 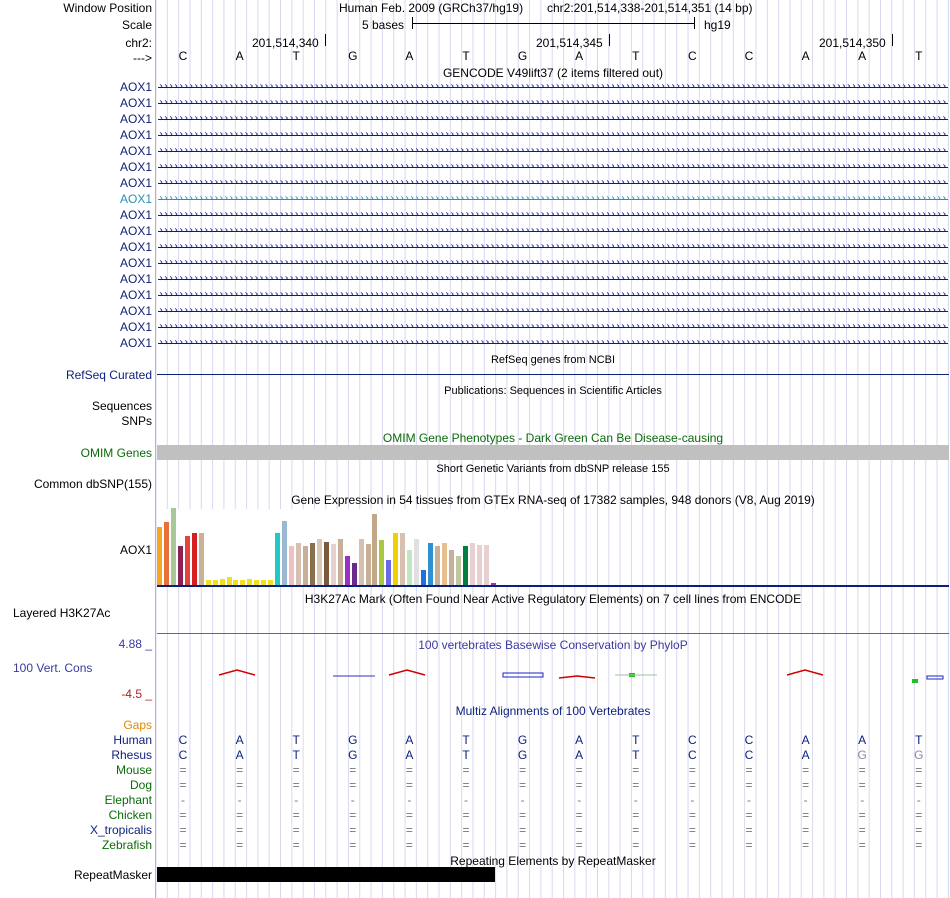 What do you see at coordinates (126, 845) in the screenshot?
I see `multiz-species-label: Zebrafish` at bounding box center [126, 845].